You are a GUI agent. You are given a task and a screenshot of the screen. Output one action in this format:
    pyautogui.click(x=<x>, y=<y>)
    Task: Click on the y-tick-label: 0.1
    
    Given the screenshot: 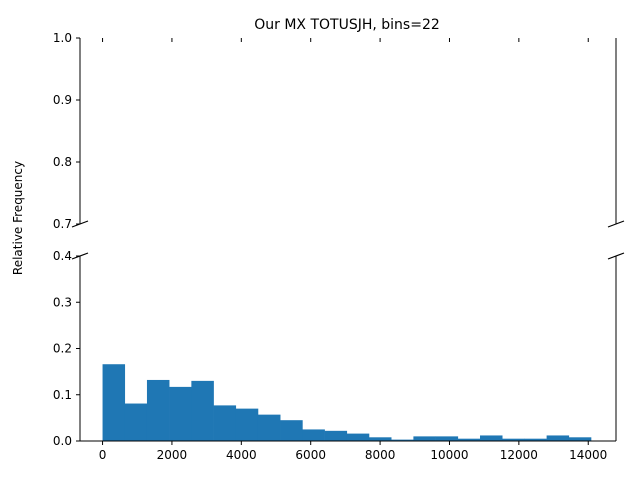 What is the action you would take?
    pyautogui.click(x=62, y=395)
    